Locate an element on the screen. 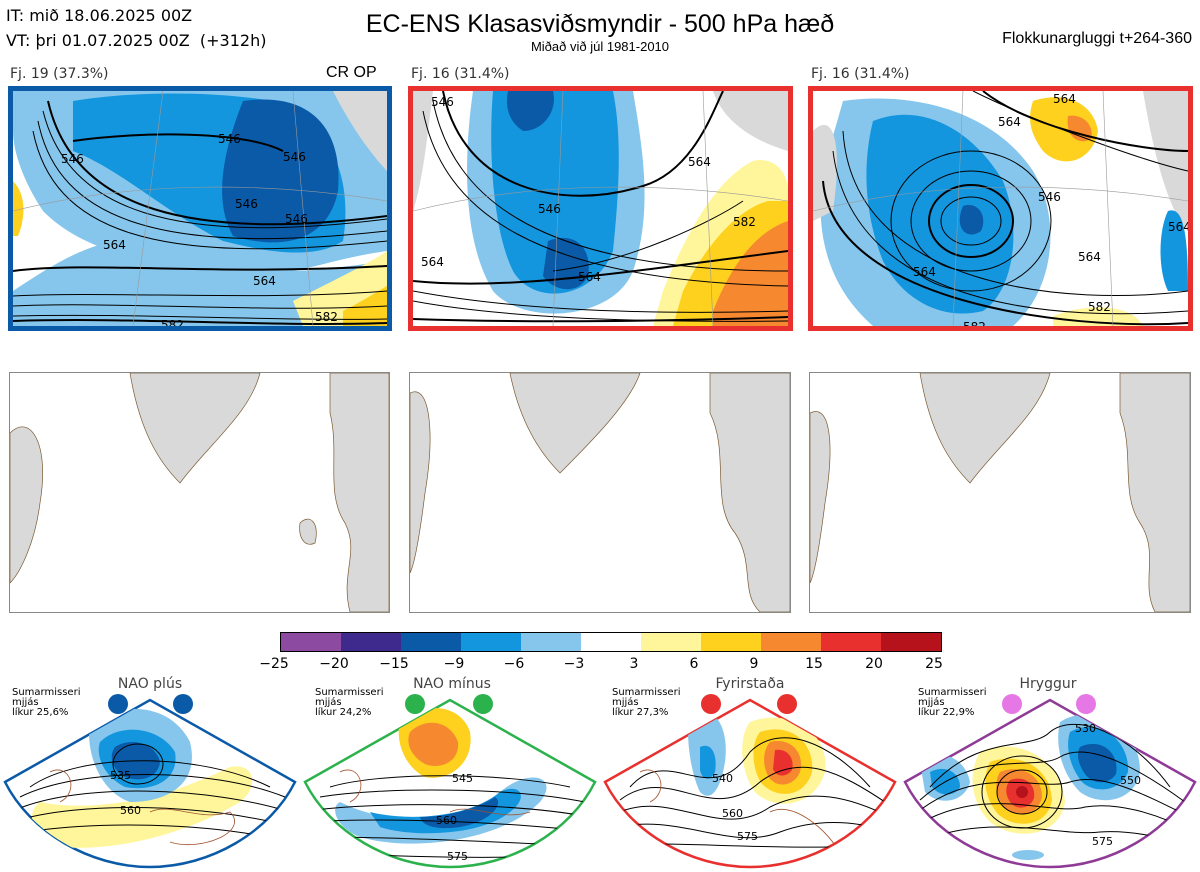 The image size is (1200, 872). colorbar-tick: −3 is located at coordinates (574, 664).